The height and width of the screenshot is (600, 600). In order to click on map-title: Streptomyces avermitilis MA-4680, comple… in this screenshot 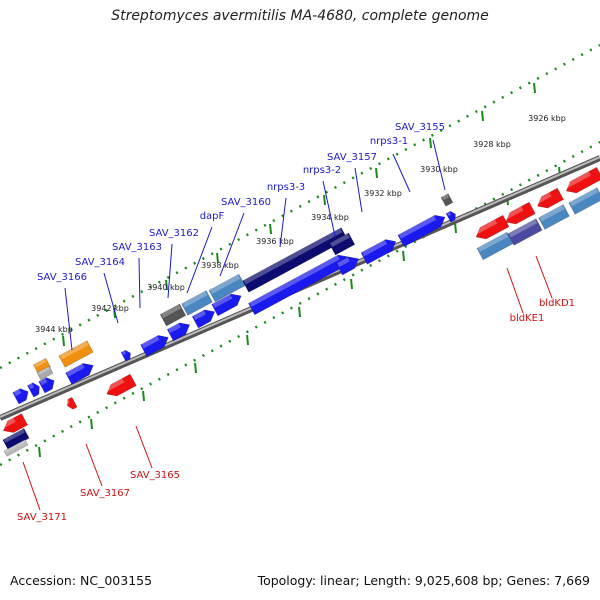, I will do `click(300, 16)`.